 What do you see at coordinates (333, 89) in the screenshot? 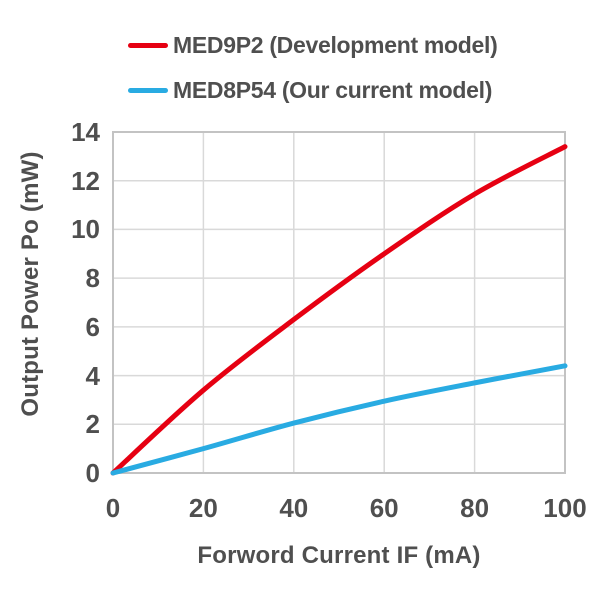
I see `legend-label-med8p54: MED8P54 (Our current model)` at bounding box center [333, 89].